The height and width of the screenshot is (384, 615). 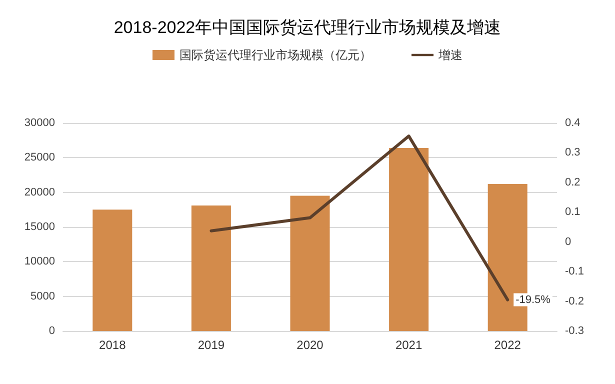 What do you see at coordinates (39, 262) in the screenshot?
I see `y-tick-label: 10000` at bounding box center [39, 262].